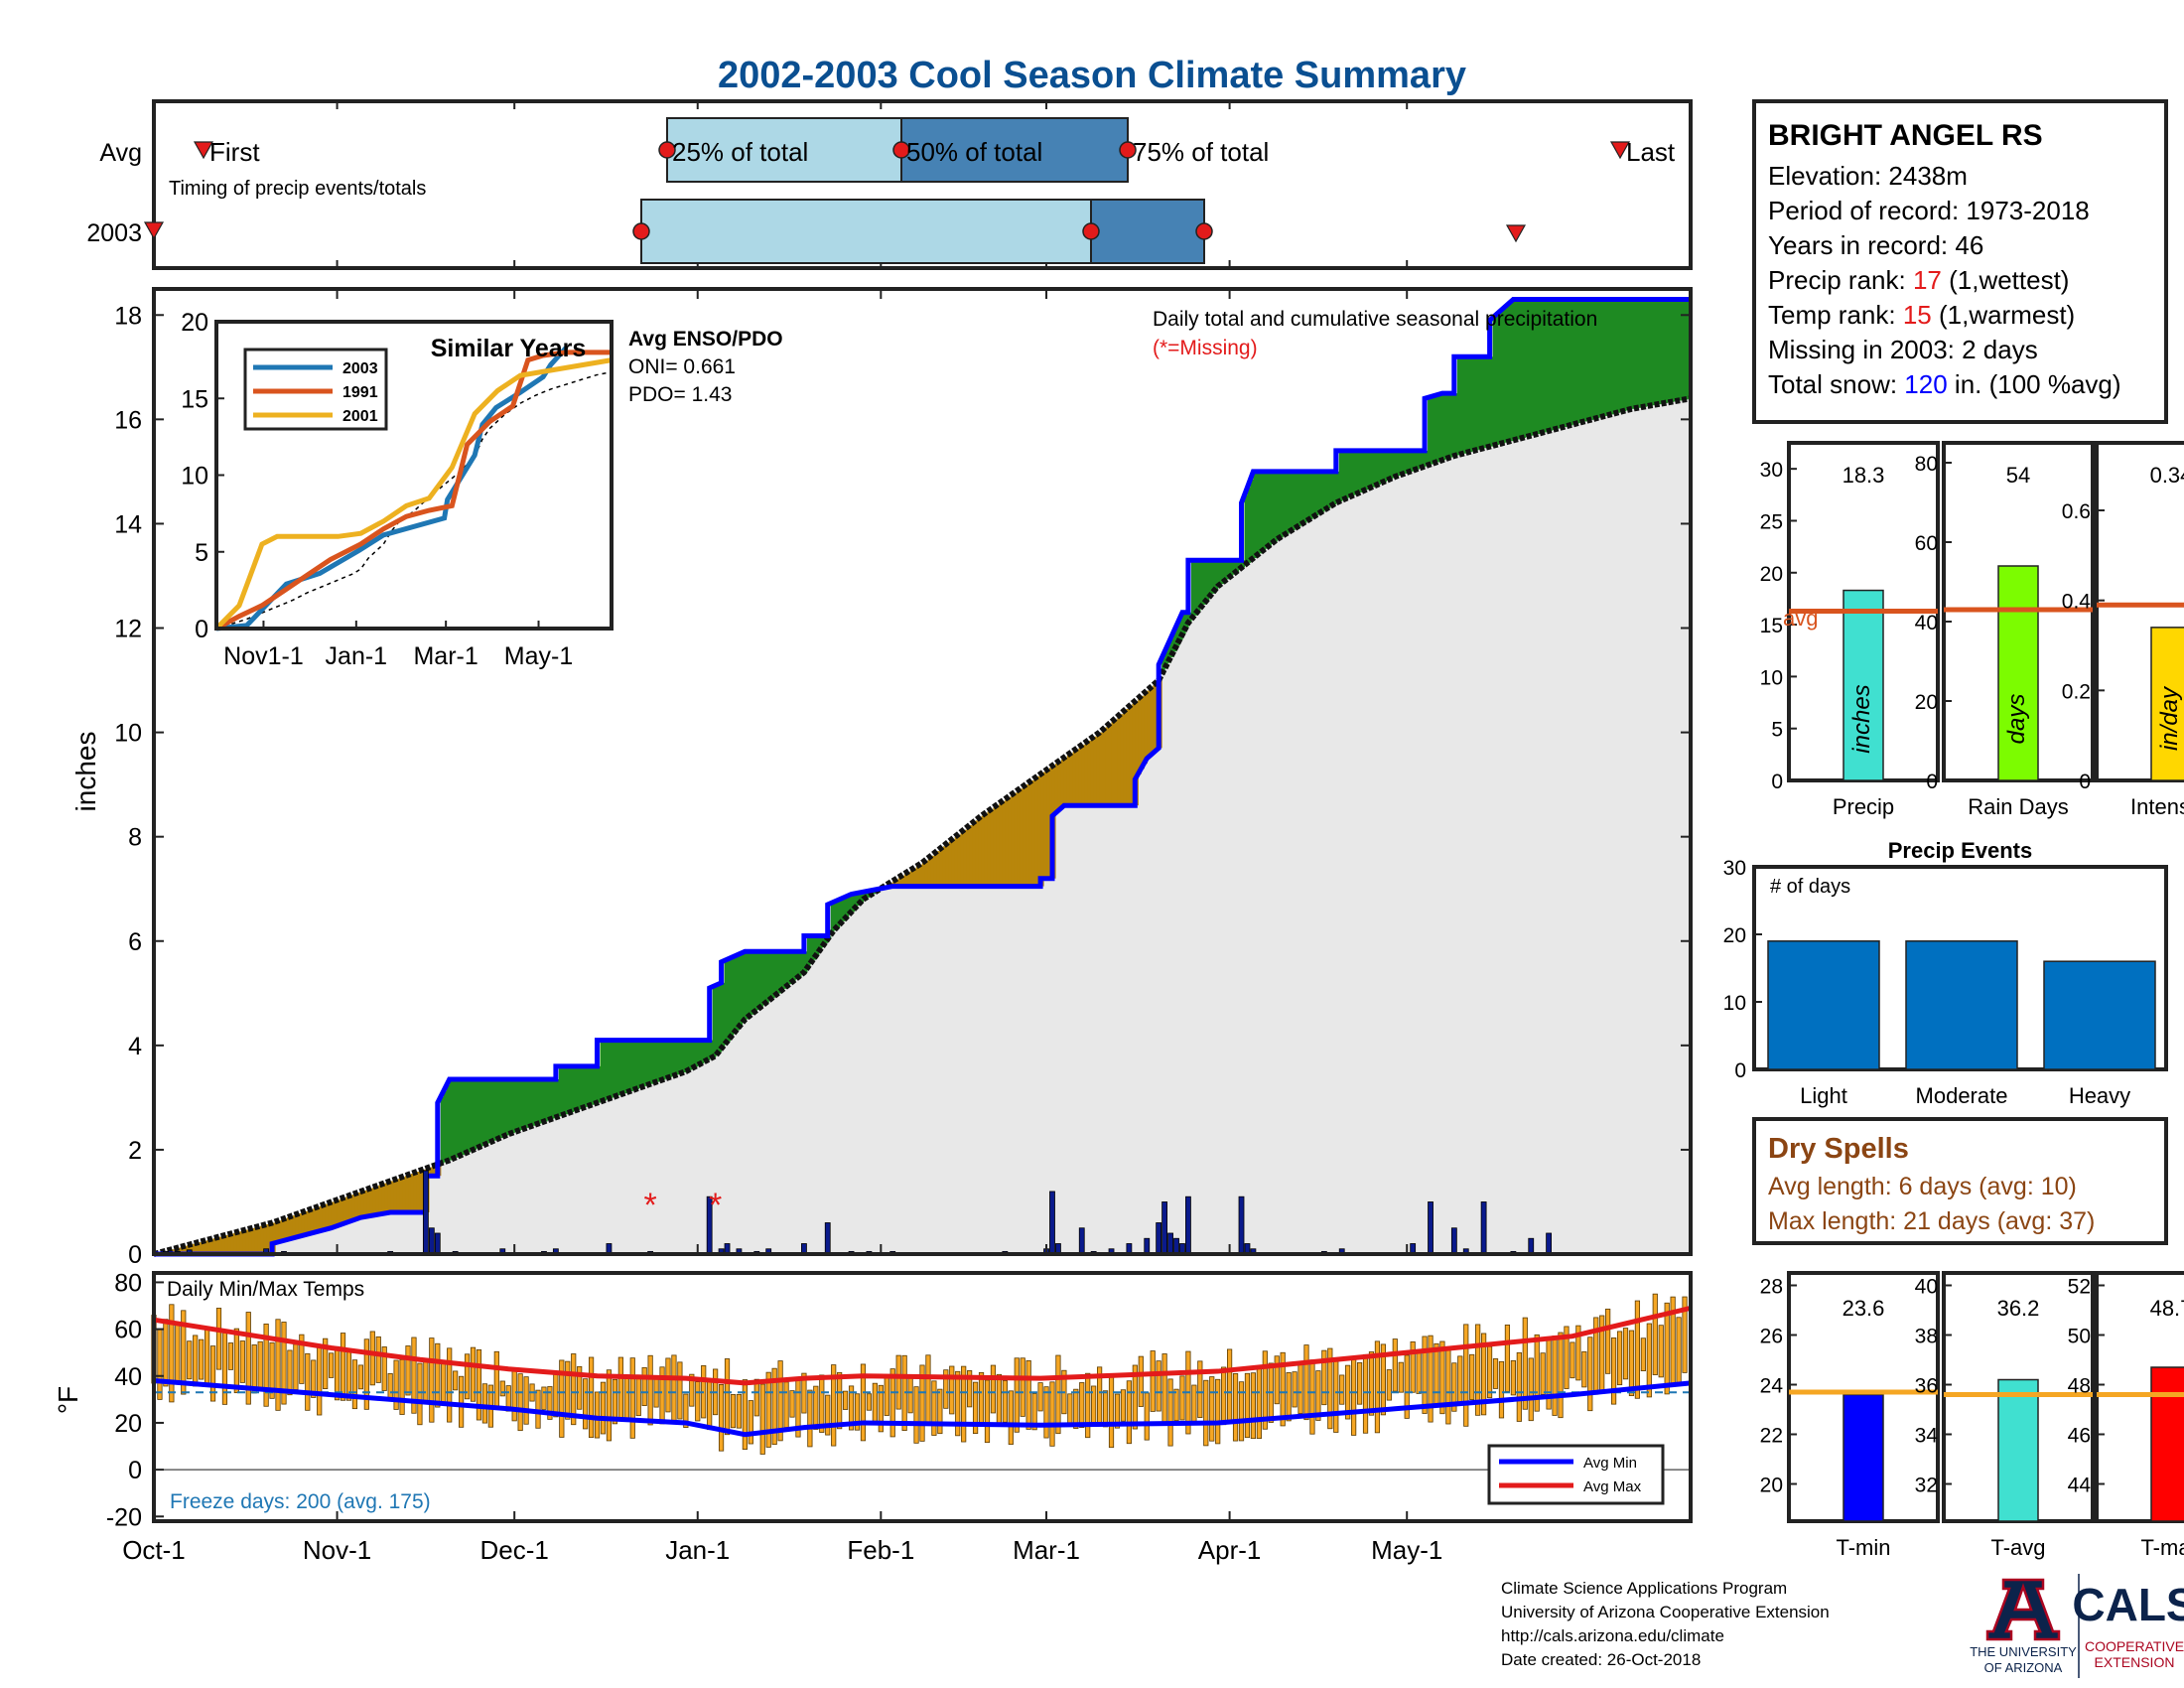  I want to click on missing-marker: *, so click(715, 1205).